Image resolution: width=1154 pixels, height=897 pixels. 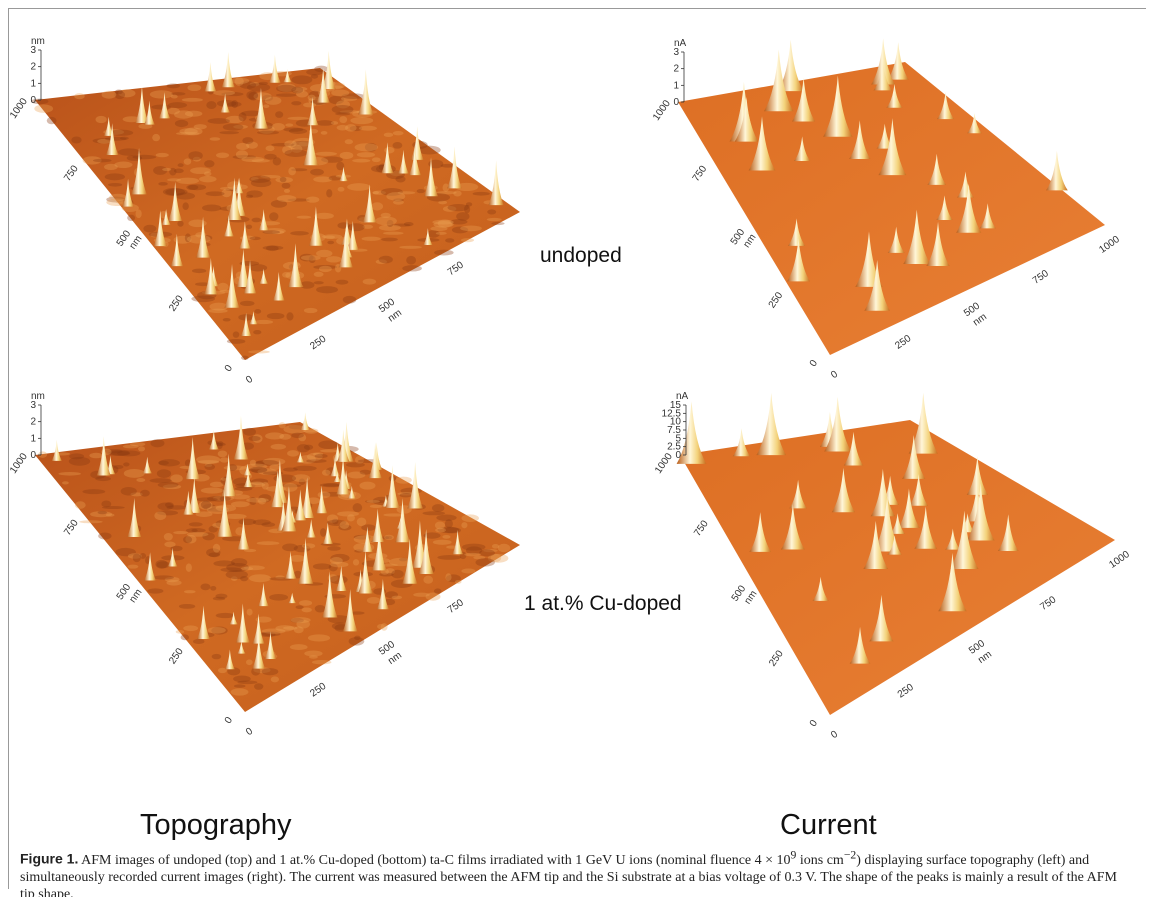 I want to click on row-label: undoped, so click(x=581, y=255).